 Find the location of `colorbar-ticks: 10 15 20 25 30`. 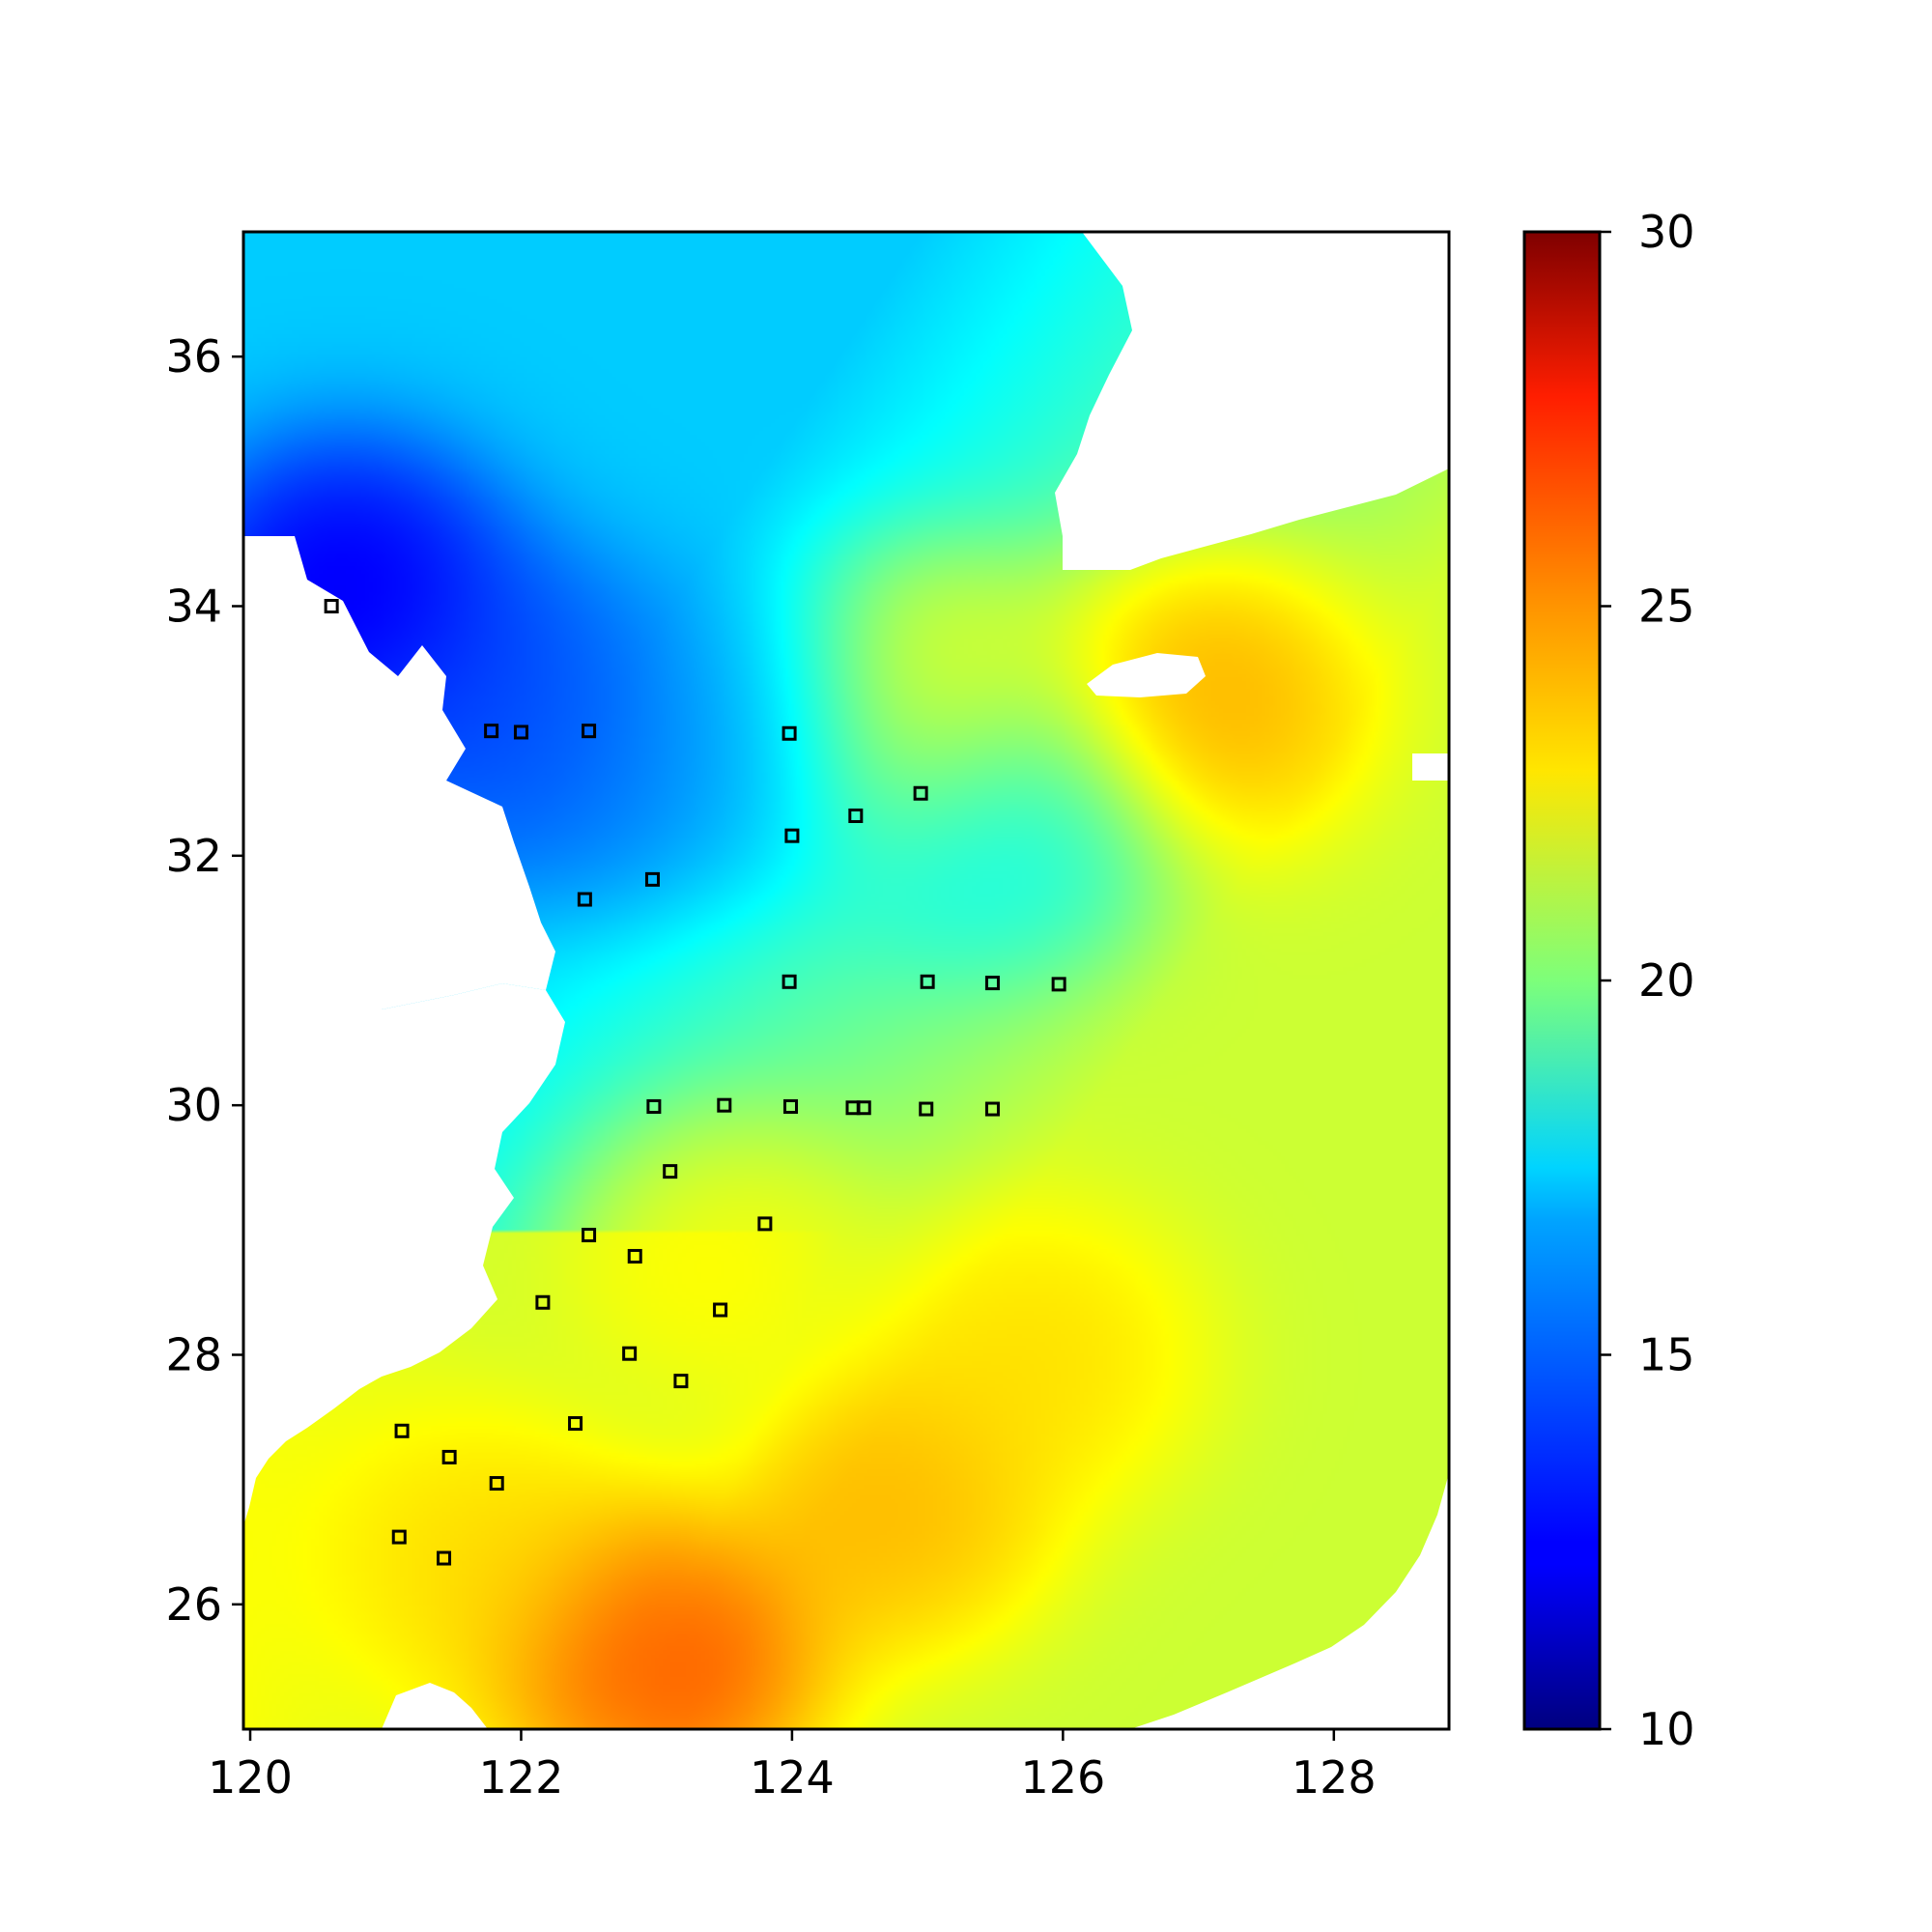

colorbar-ticks: 10 15 20 25 30 is located at coordinates (1647, 980).